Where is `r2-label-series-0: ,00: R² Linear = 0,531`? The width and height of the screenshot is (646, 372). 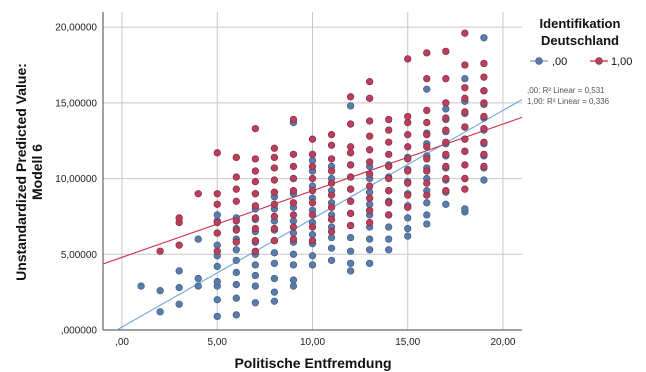 r2-label-series-0: ,00: R² Linear = 0,531 is located at coordinates (566, 90).